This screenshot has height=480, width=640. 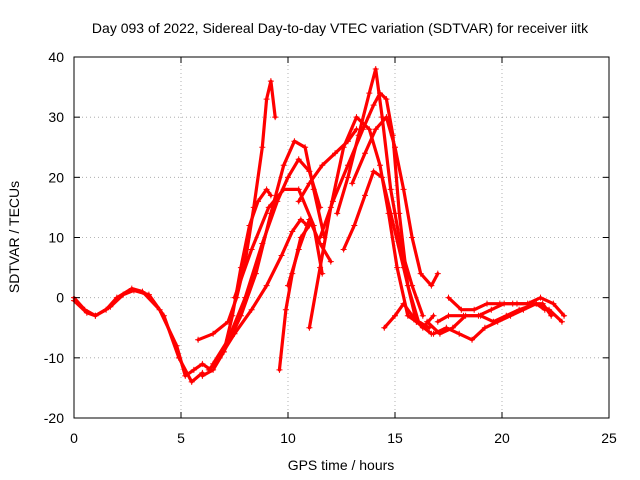 I want to click on series-sat-p, so click(x=395, y=201).